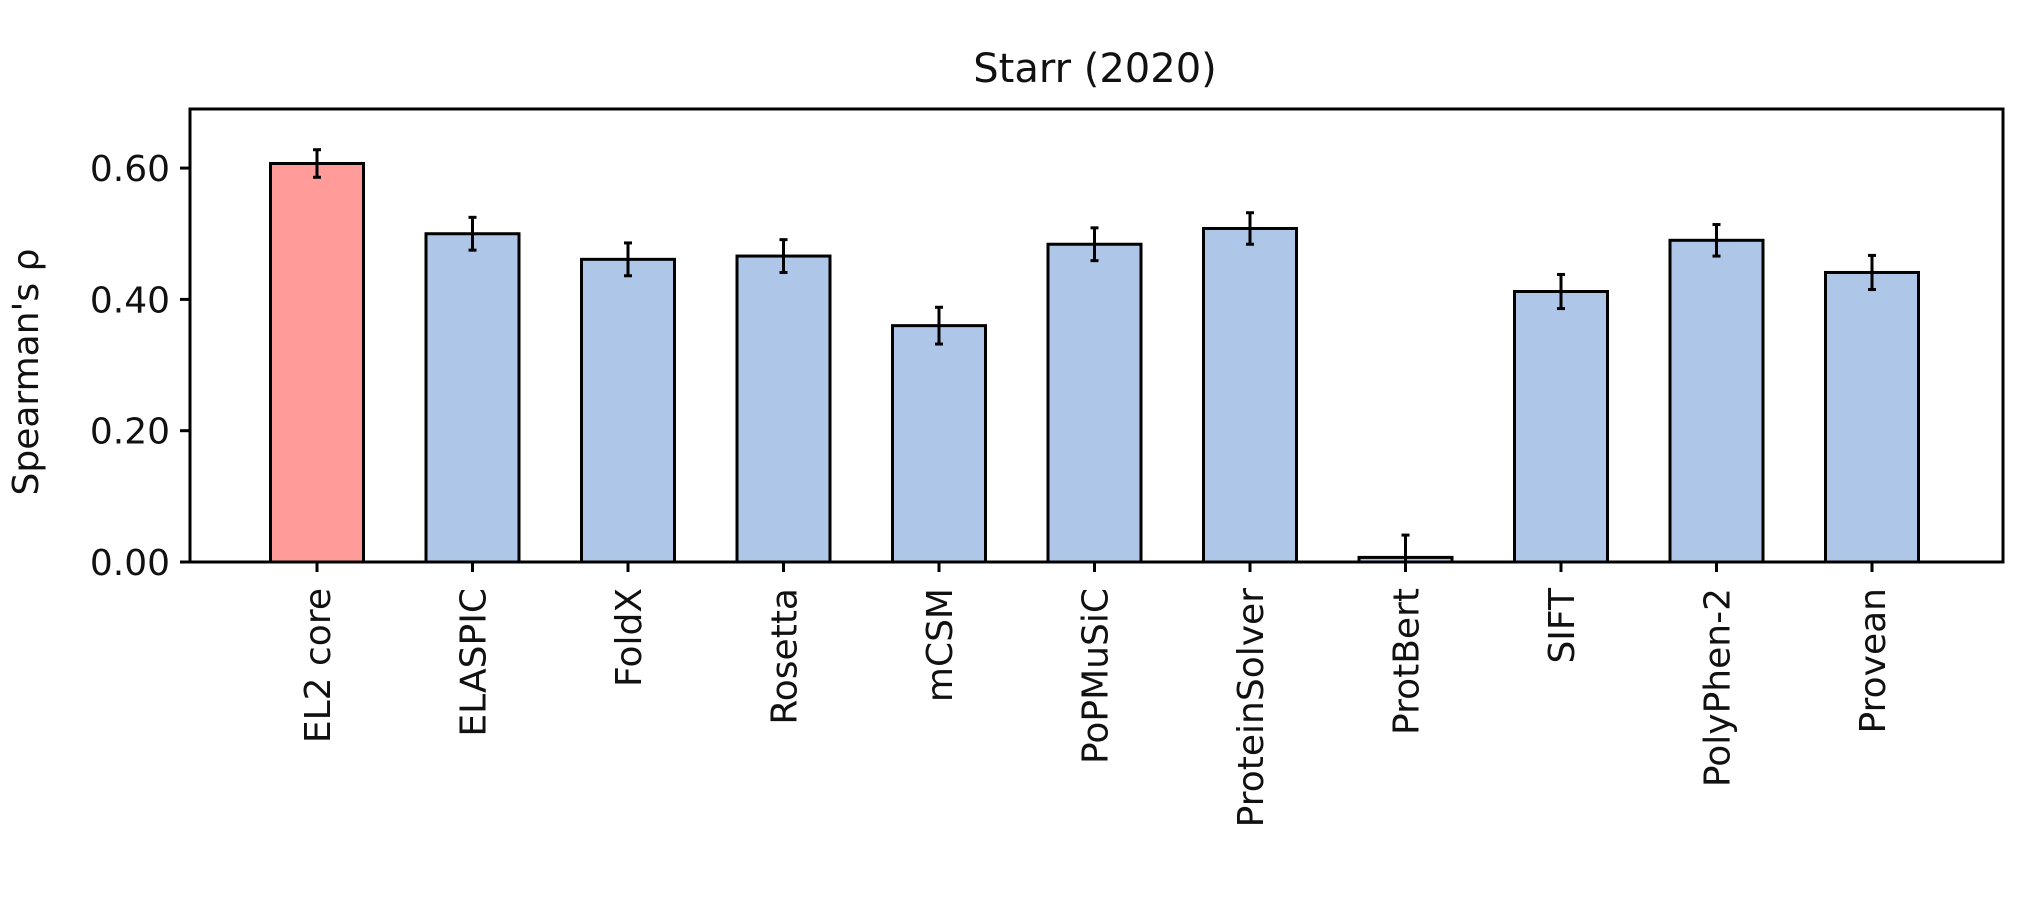 The height and width of the screenshot is (905, 2025). What do you see at coordinates (1718, 687) in the screenshot?
I see `x-tick-label: PolyPhen-2` at bounding box center [1718, 687].